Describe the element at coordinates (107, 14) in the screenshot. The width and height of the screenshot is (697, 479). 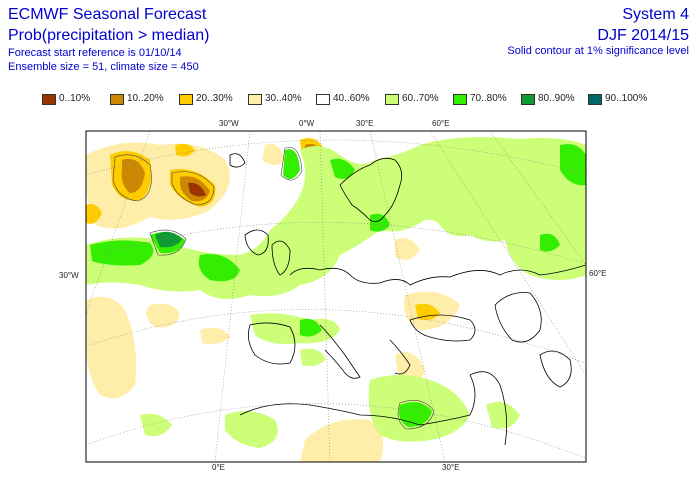
I see `forecast-title: ECMWF Seasonal Forecast` at that location.